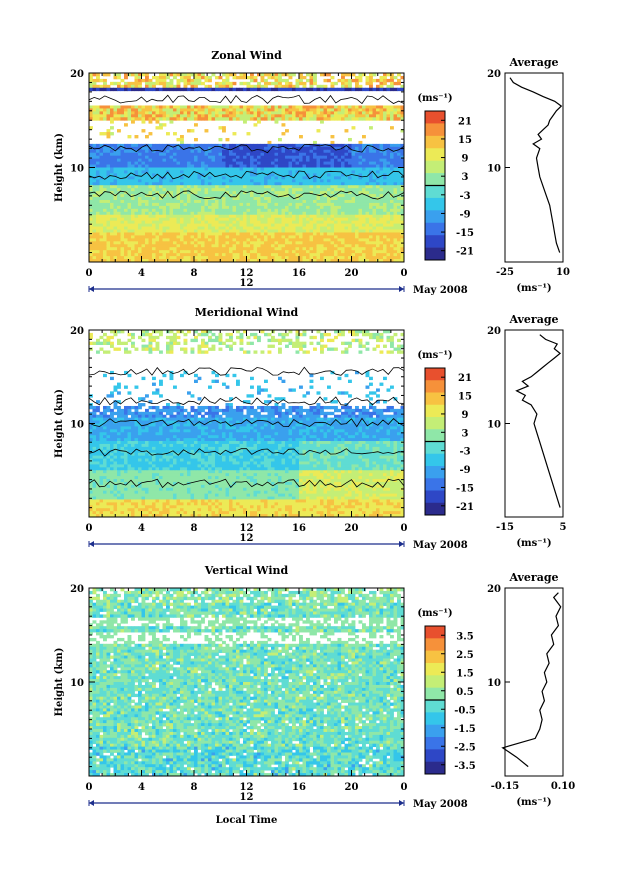 This screenshot has width=621, height=873. What do you see at coordinates (533, 62) in the screenshot?
I see `profile-title: Average` at bounding box center [533, 62].